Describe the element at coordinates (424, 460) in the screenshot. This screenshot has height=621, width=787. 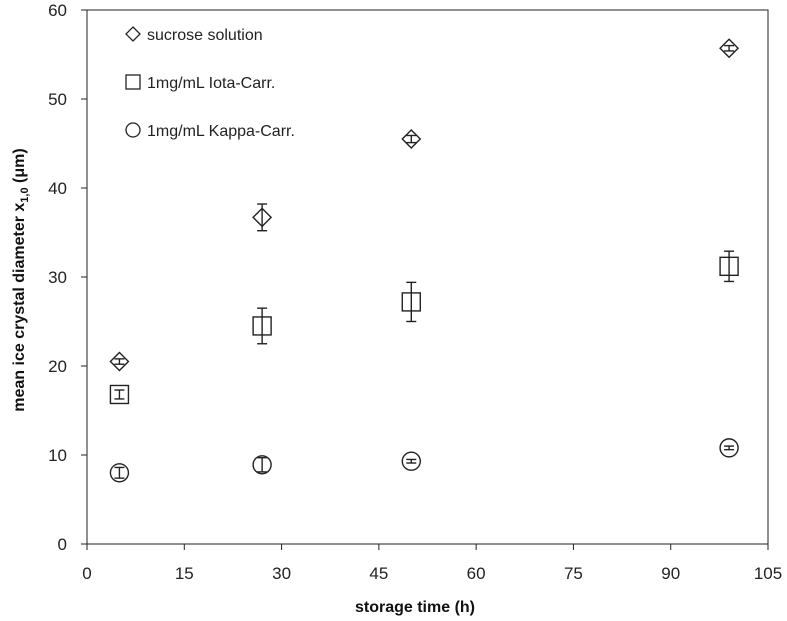
I see `series-circle` at that location.